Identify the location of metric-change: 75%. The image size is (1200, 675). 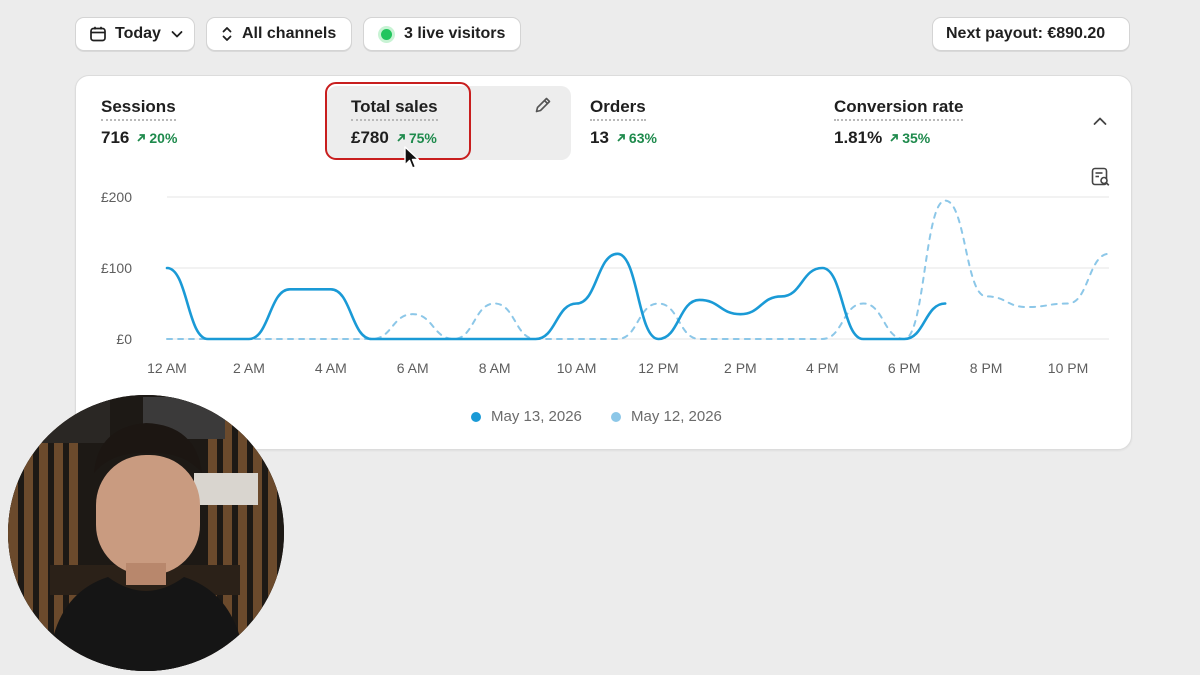
(416, 138).